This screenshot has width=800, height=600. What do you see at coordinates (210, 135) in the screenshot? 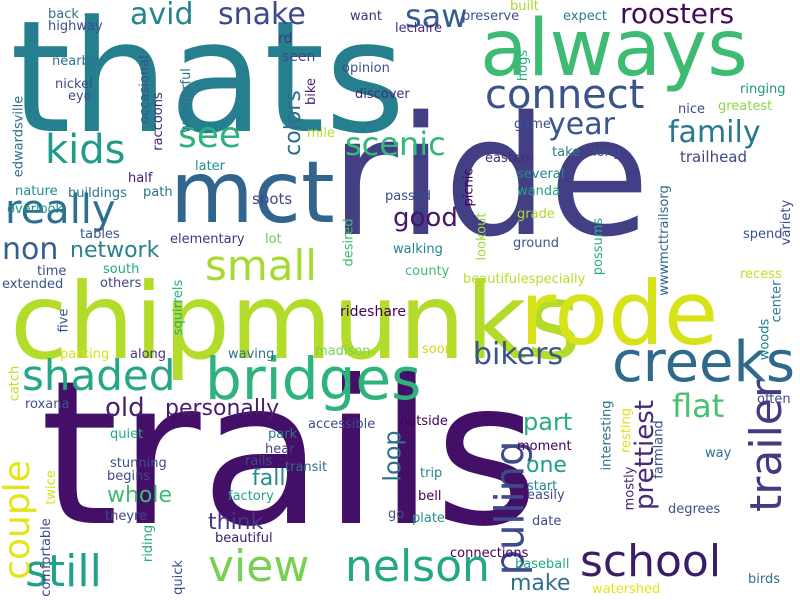
I see `word-see: see` at bounding box center [210, 135].